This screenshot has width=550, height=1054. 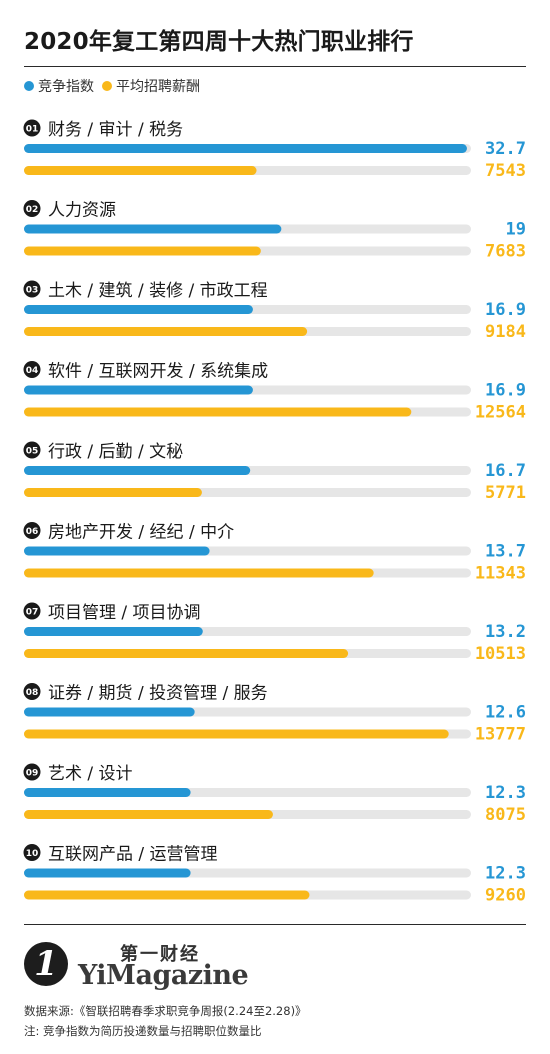 I want to click on legend-label-salary: 平均招聘薪酬, so click(x=158, y=87).